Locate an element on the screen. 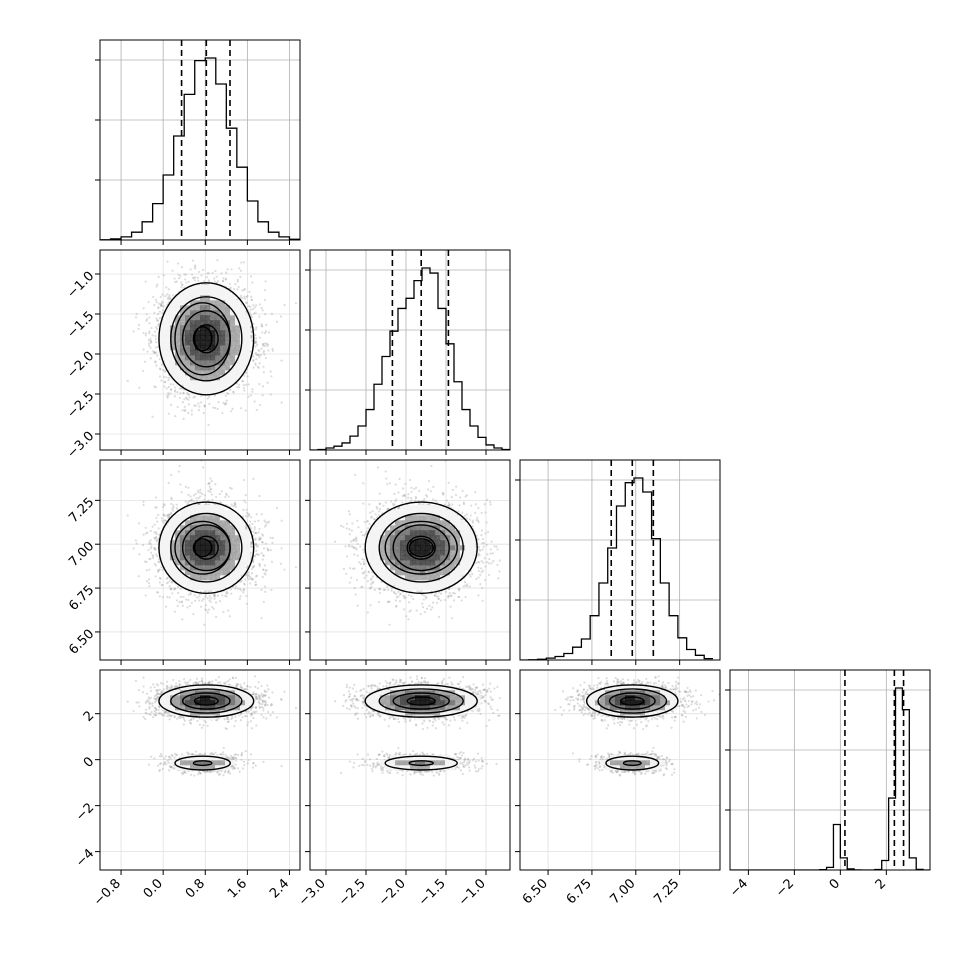  panel-frame is located at coordinates (410, 350).